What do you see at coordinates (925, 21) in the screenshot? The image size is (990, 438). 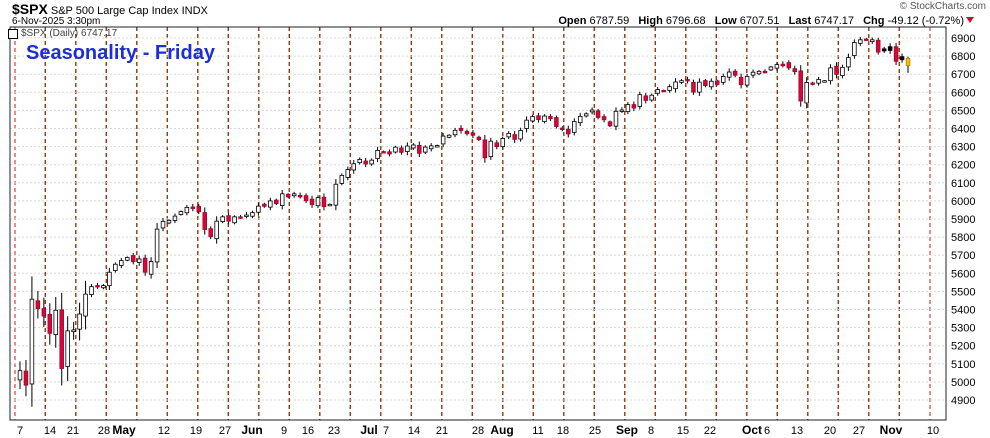 I see `chg-value: -49.12 (-0.72%)` at bounding box center [925, 21].